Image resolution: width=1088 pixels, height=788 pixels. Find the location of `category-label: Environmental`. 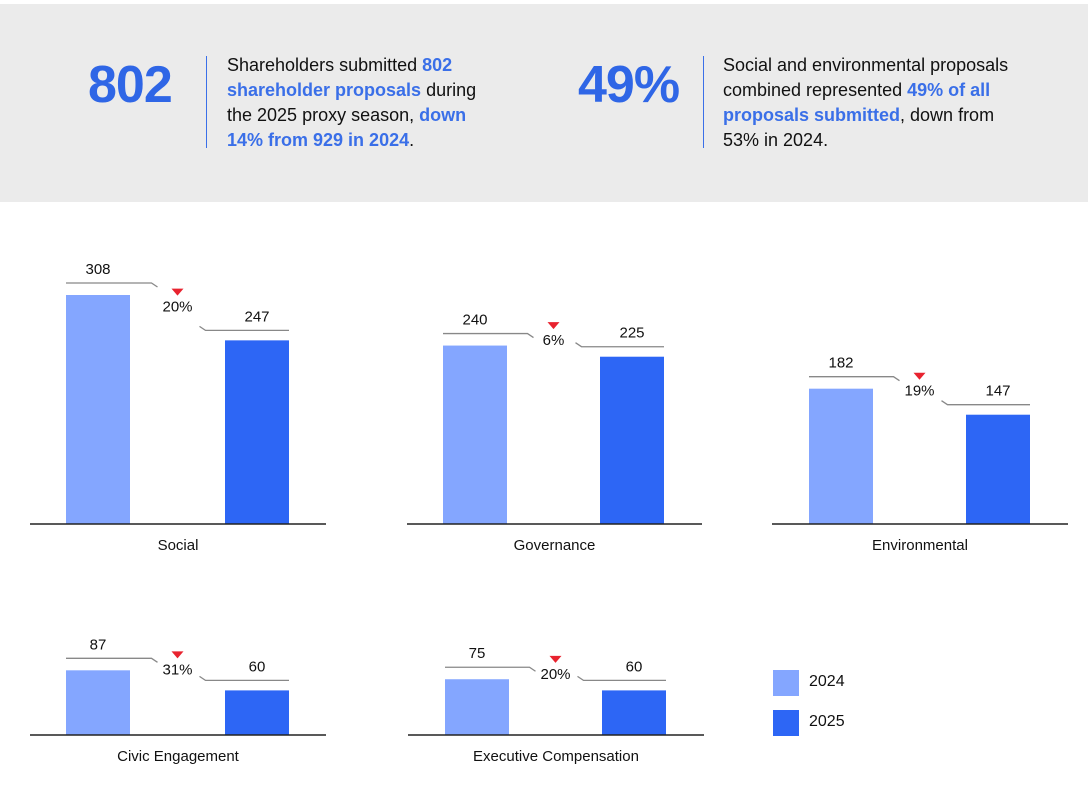

category-label: Environmental is located at coordinates (920, 545).